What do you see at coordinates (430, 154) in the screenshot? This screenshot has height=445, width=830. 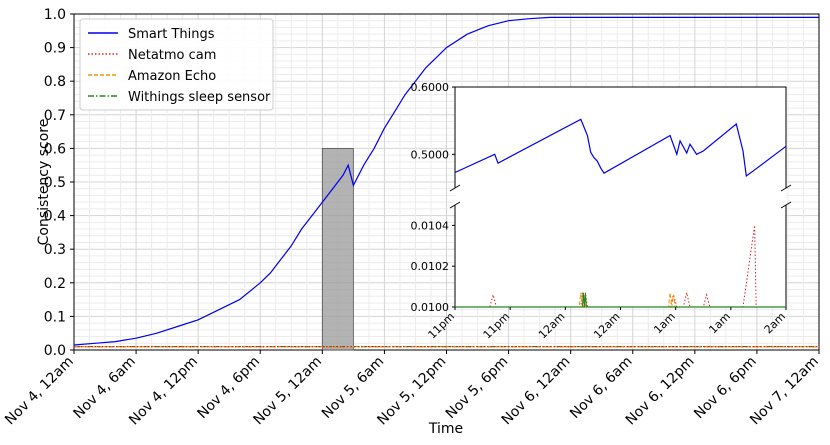 I see `inset-y-tick-label: 0.5000` at bounding box center [430, 154].